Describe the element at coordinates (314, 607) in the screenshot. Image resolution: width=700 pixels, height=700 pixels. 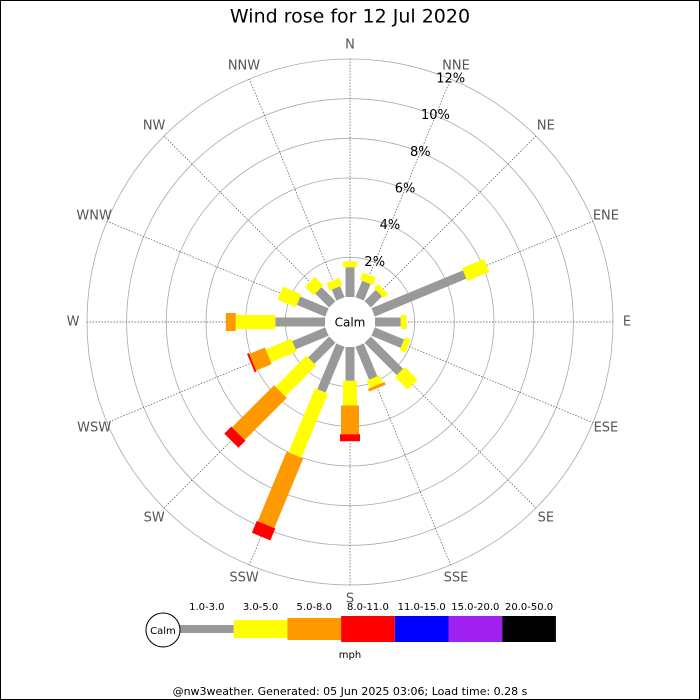
I see `legend-label: 5.0-8.0` at that location.